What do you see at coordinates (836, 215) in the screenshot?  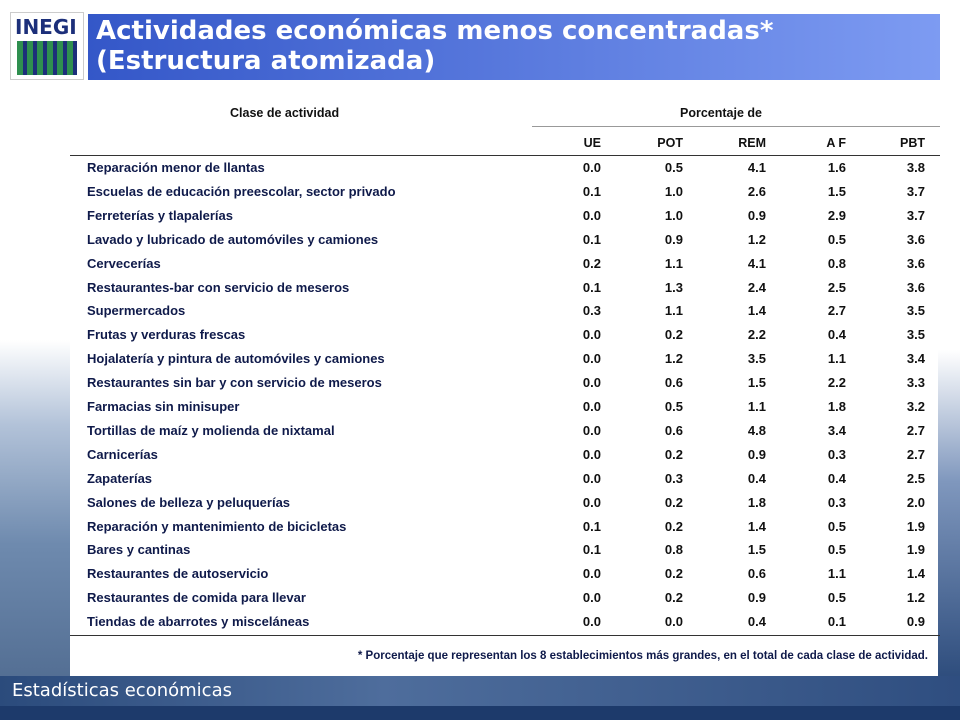 I see `cell-value: 2.9` at bounding box center [836, 215].